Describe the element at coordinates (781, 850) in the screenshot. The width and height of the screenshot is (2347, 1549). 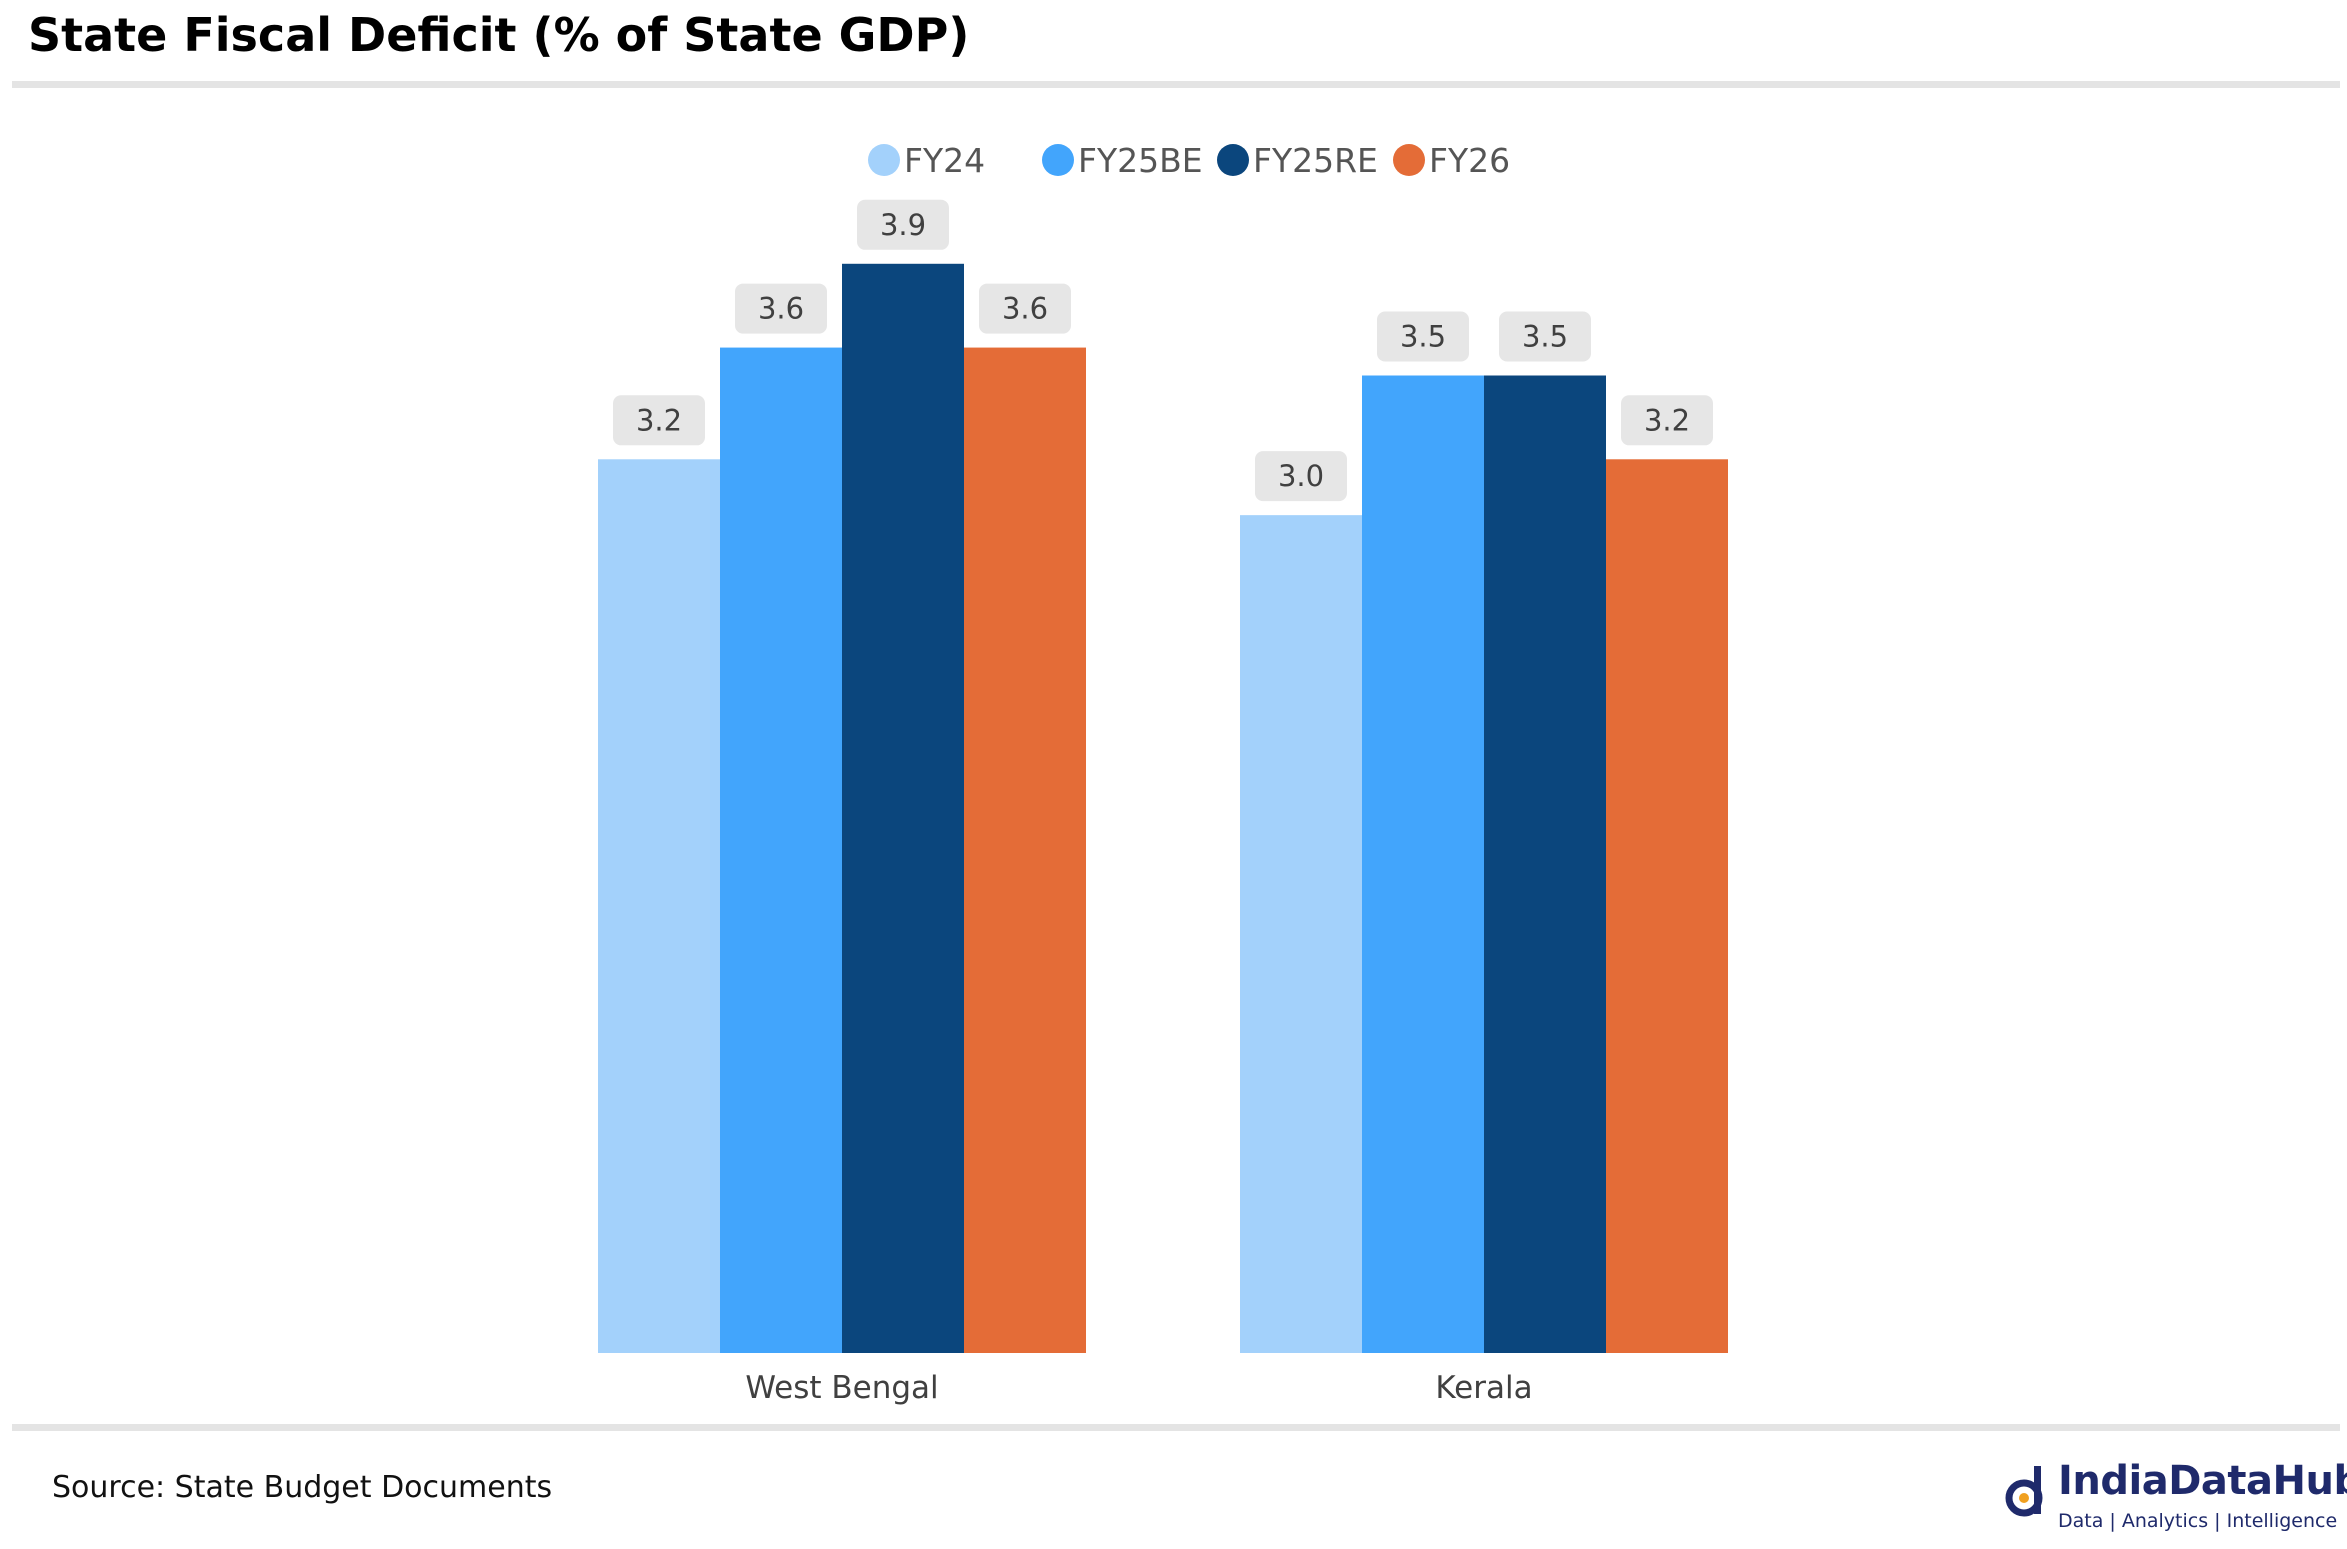
I see `bar-west-bengal-fy25be` at that location.